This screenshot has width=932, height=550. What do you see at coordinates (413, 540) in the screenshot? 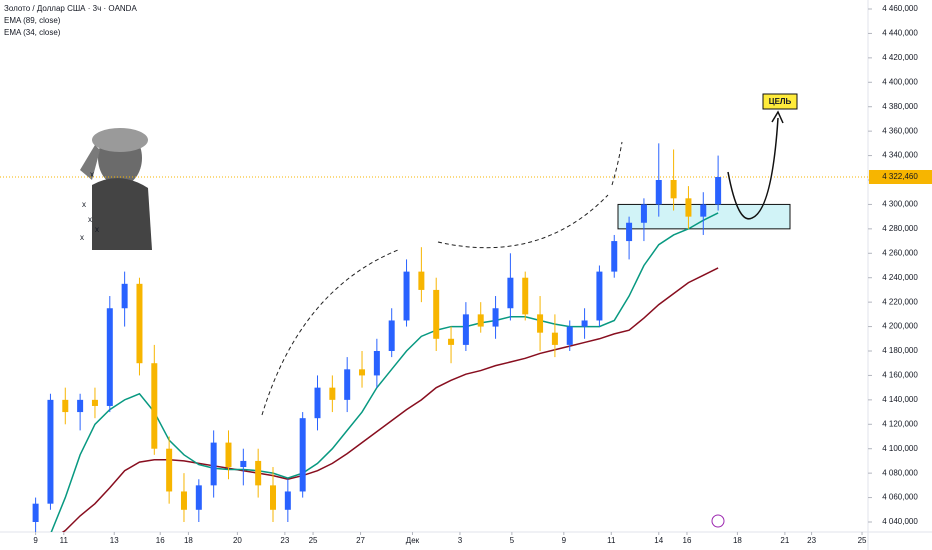
I see `x-tick-label: Дек` at bounding box center [413, 540].